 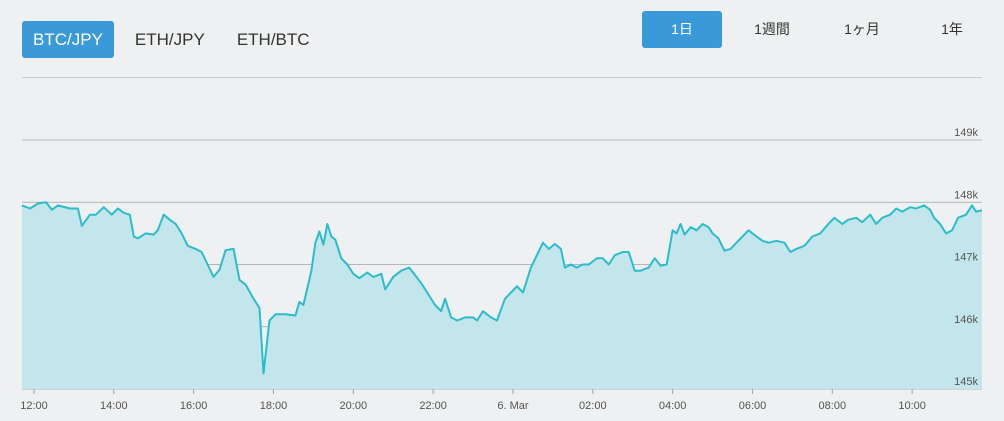 I want to click on y-axis-labels: 149k 148k 147k 146k 145k, so click(x=966, y=257).